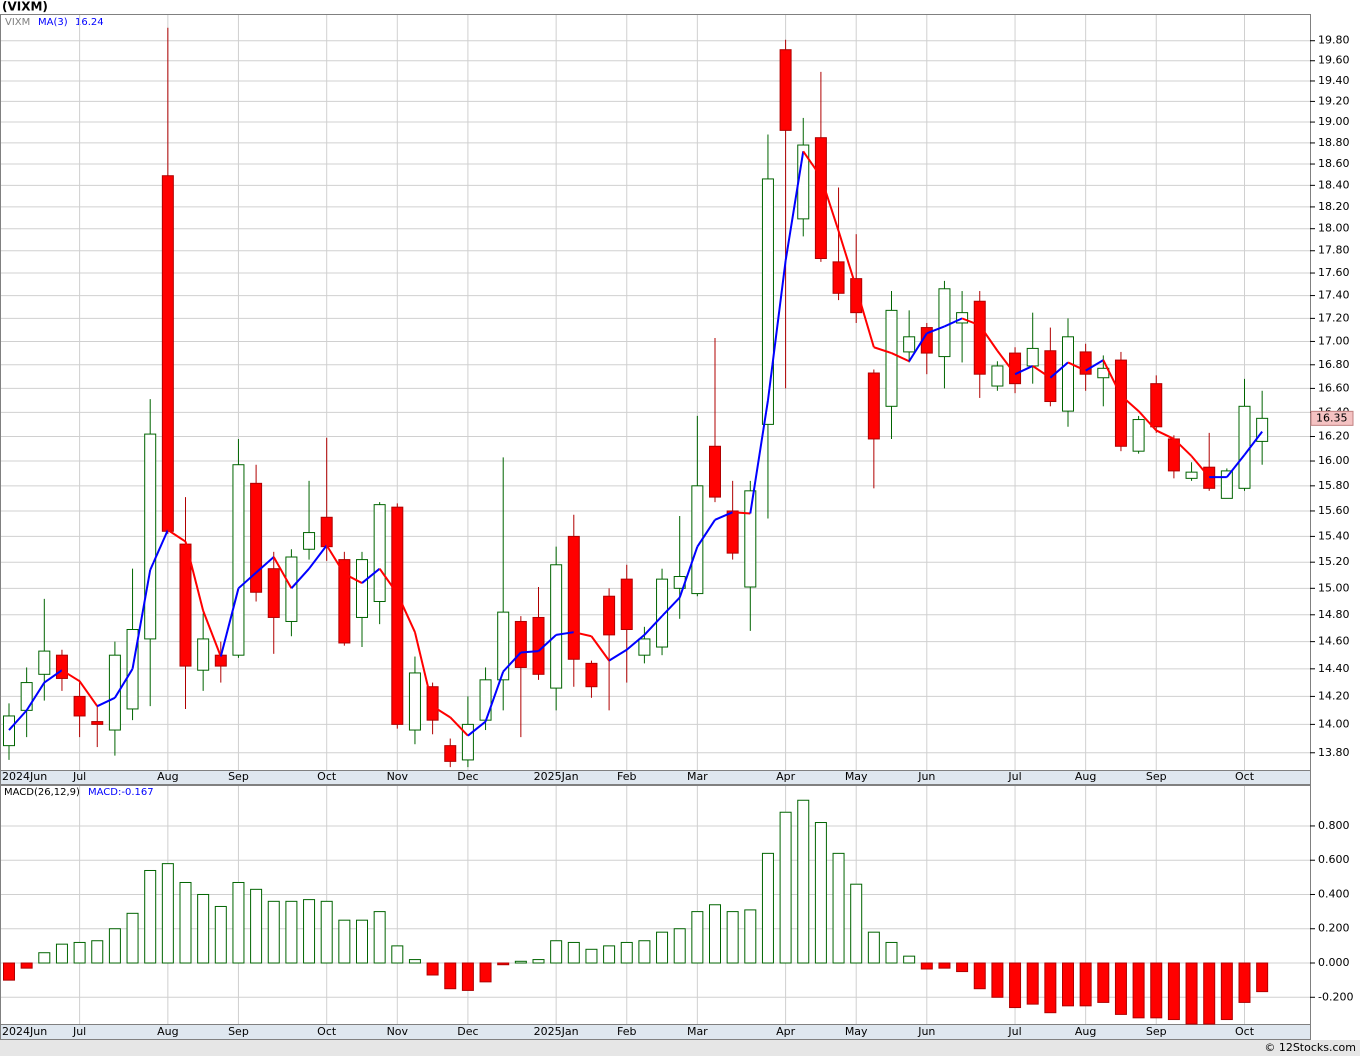 The height and width of the screenshot is (1056, 1360). What do you see at coordinates (238, 1031) in the screenshot?
I see `x-tick-label: Sep` at bounding box center [238, 1031].